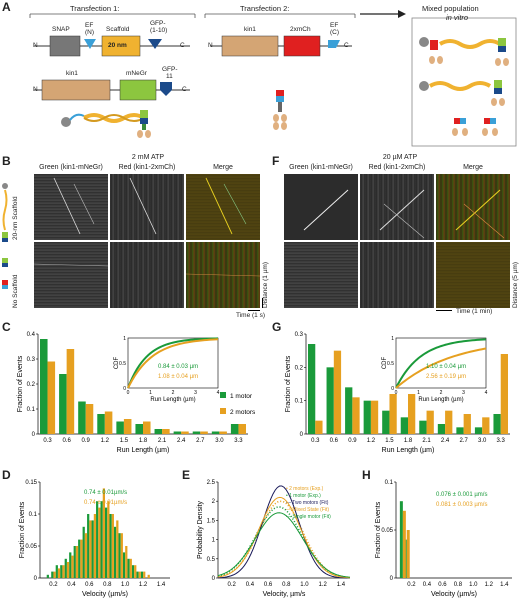  What do you see at coordinates (474, 311) in the screenshot?
I see `panel-f-time-label: Time (1 min)` at bounding box center [474, 311].